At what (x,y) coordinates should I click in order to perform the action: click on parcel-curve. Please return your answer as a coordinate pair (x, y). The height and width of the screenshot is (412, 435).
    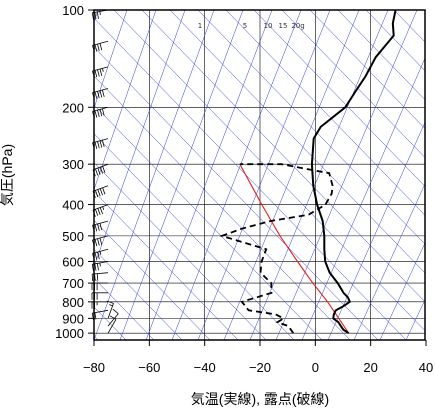
    Looking at the image, I should click on (294, 248).